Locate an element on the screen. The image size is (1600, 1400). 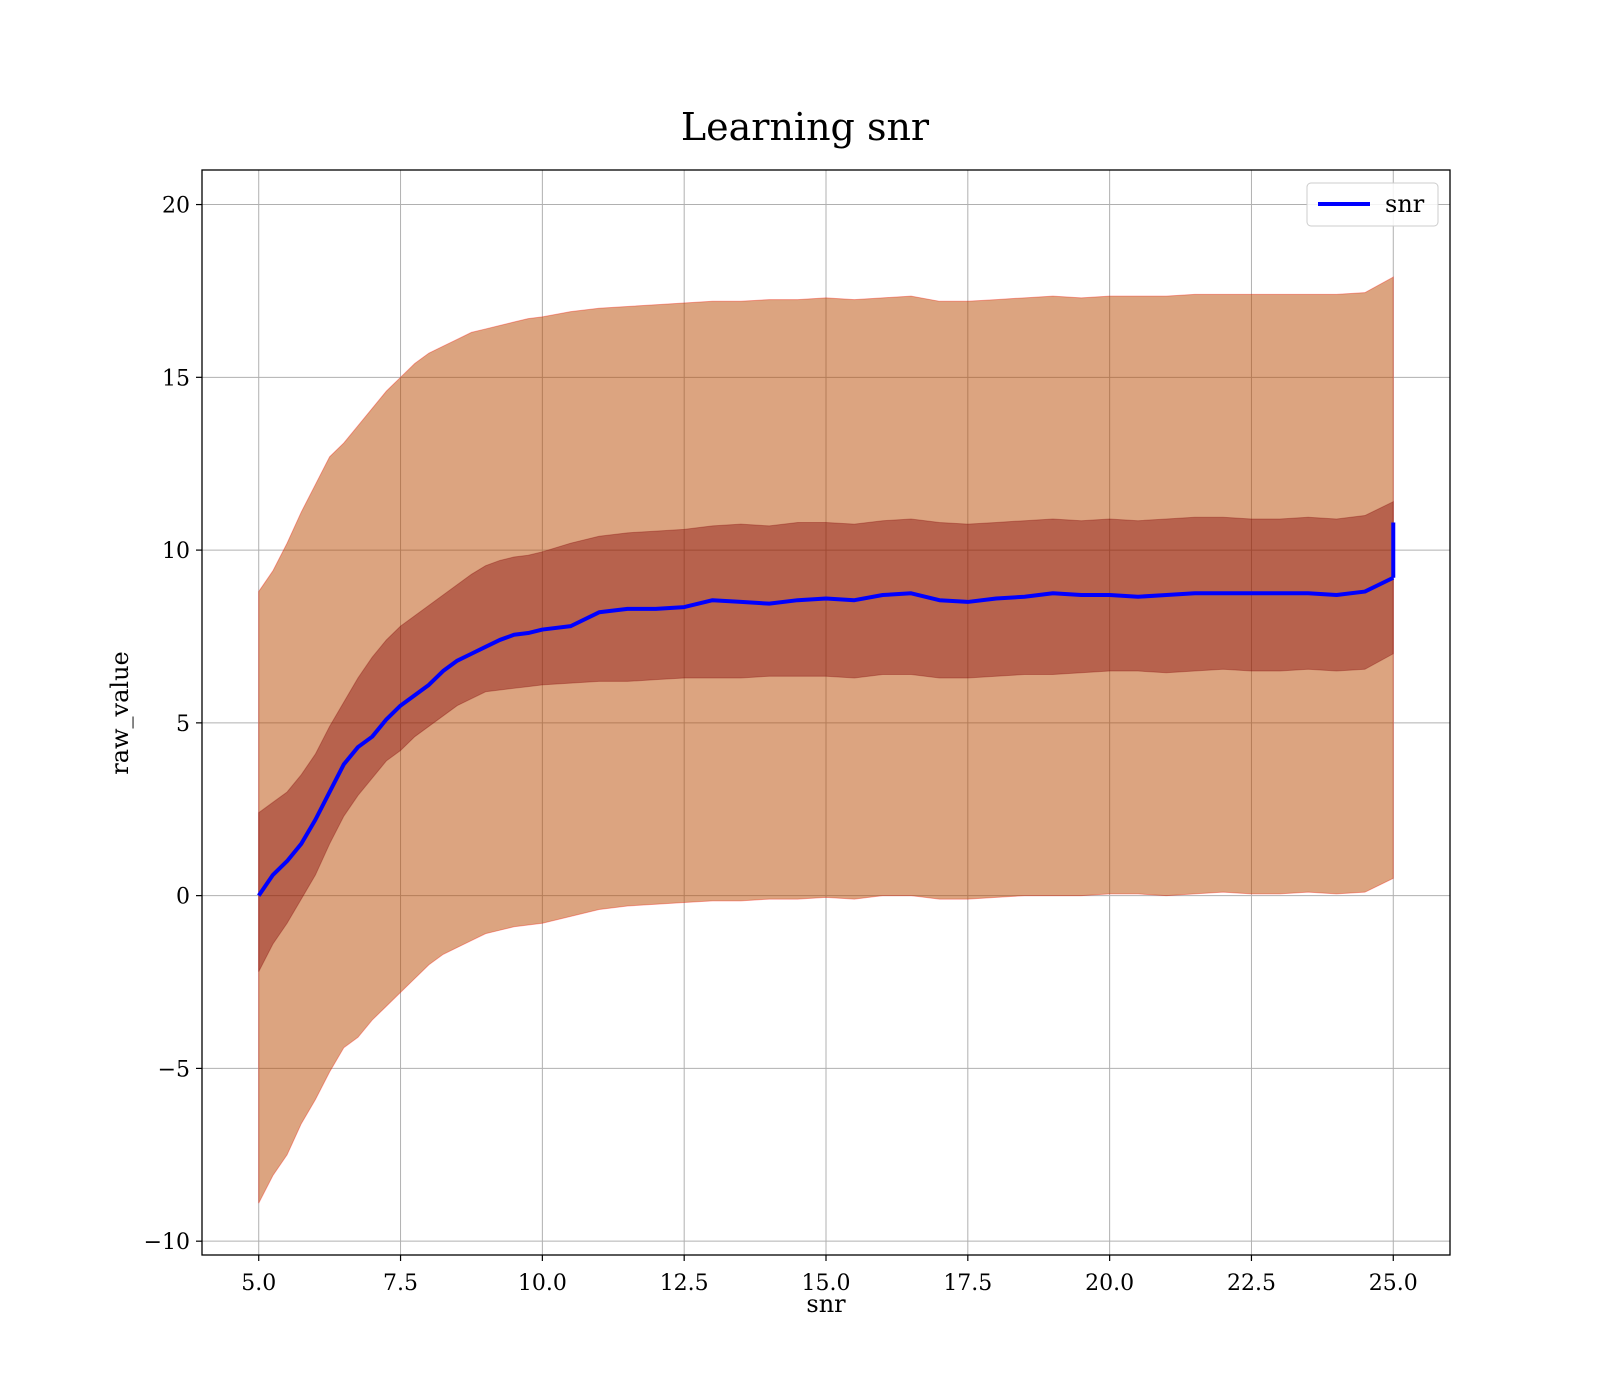
x-tick-label: 17.5 is located at coordinates (967, 1283).